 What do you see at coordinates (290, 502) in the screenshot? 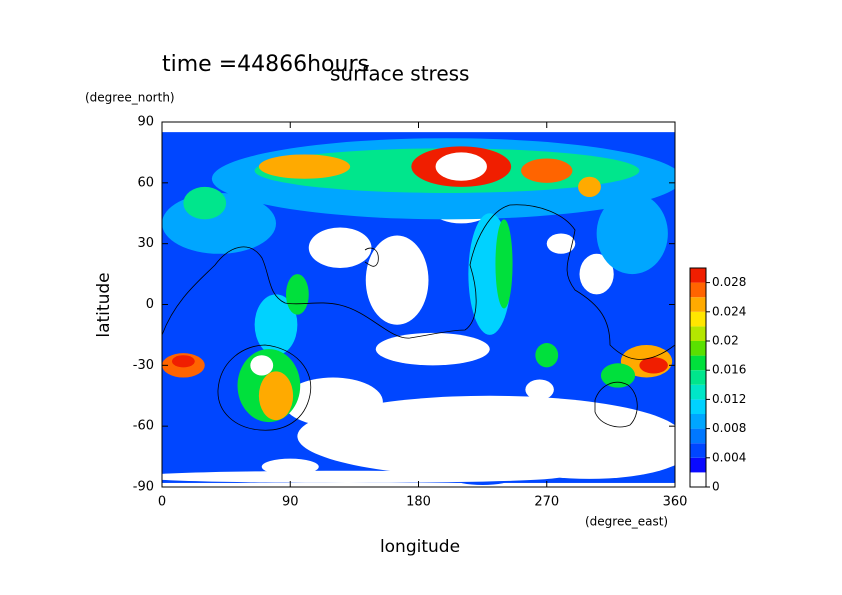
I see `x-tick-label: 90` at bounding box center [290, 502].